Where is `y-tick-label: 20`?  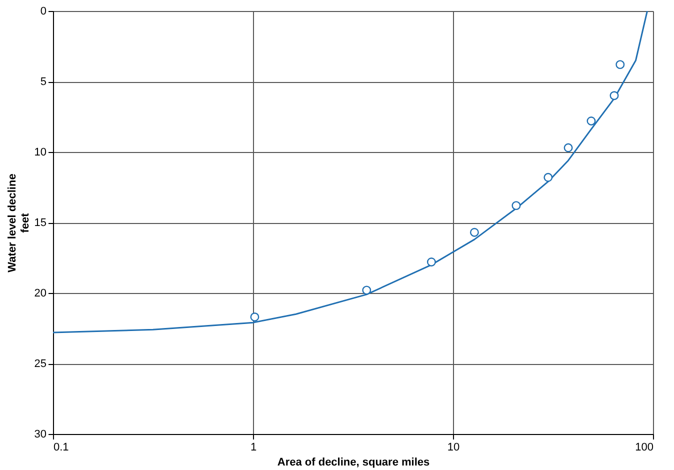
y-tick-label: 20 is located at coordinates (40, 294).